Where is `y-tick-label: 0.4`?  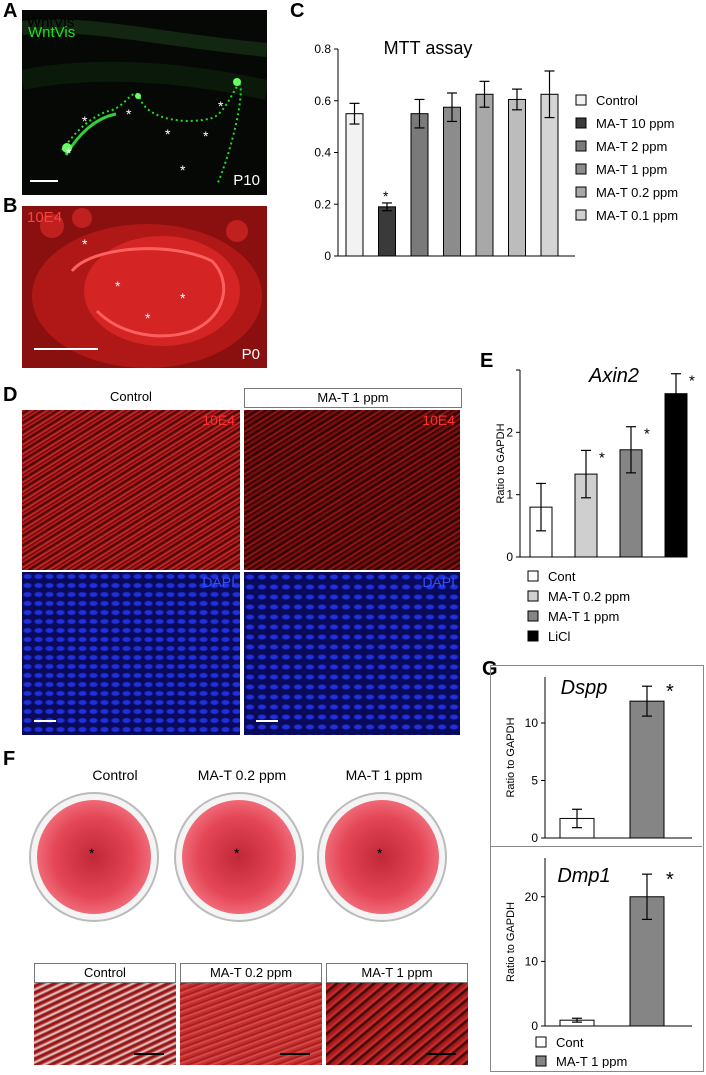
y-tick-label: 0.4 is located at coordinates (322, 153).